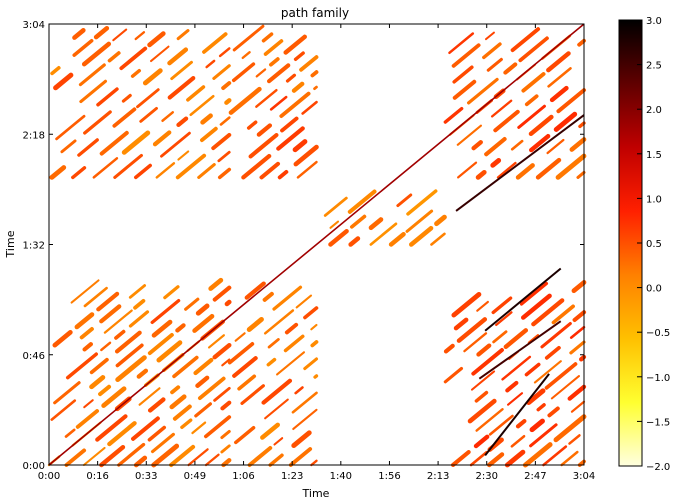 This screenshot has width=675, height=504. Describe the element at coordinates (654, 21) in the screenshot. I see `colorbar-tick-label: 3.0` at that location.